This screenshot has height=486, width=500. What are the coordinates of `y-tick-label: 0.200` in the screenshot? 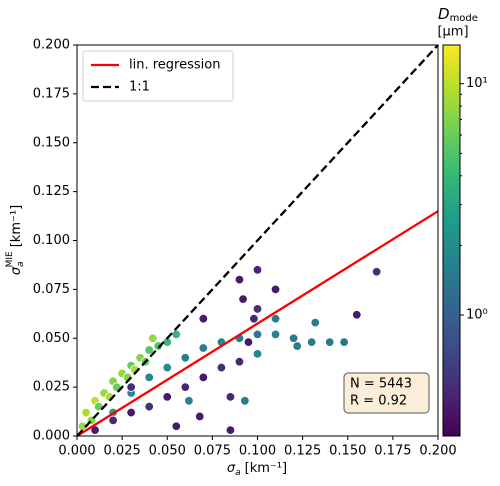 It's located at (51, 45).